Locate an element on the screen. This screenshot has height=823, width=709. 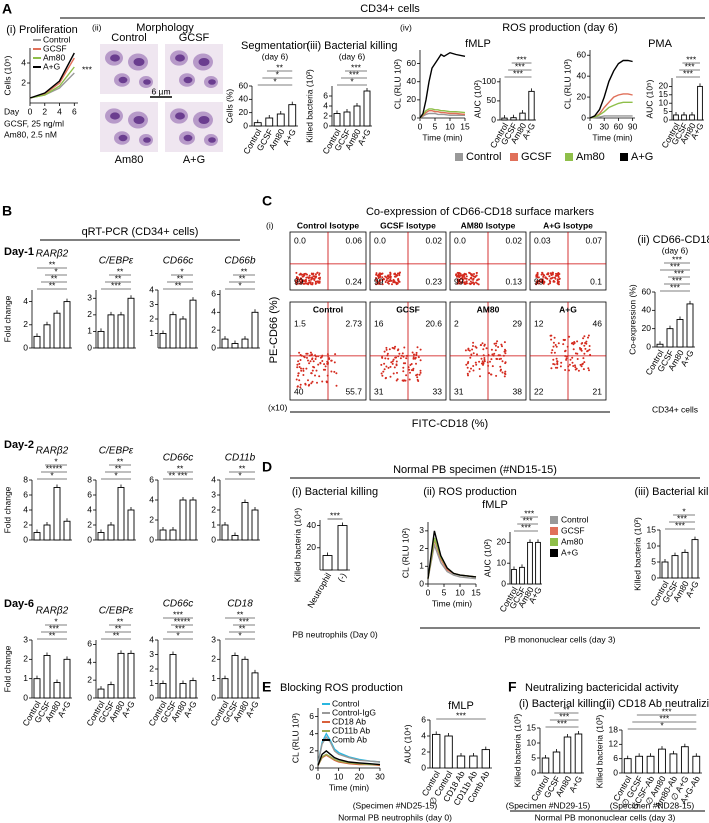
legend-label: Control is located at coordinates (483, 157).